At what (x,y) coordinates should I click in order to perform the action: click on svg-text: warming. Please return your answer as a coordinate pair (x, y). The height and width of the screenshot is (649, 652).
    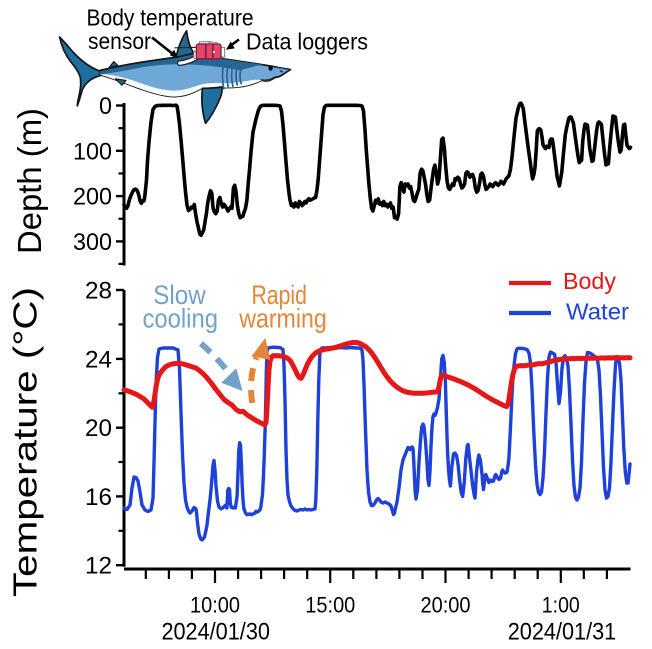
    Looking at the image, I should click on (282, 318).